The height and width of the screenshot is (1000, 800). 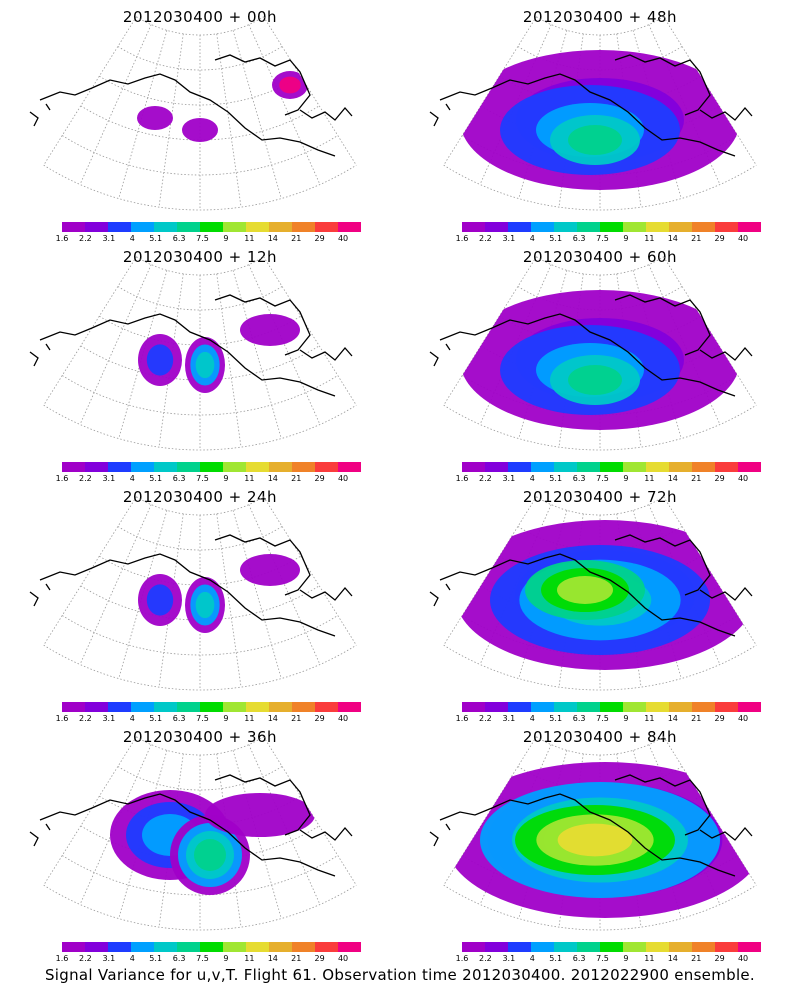 I want to click on panel-title: 2012030400 + 00h, so click(x=200, y=17).